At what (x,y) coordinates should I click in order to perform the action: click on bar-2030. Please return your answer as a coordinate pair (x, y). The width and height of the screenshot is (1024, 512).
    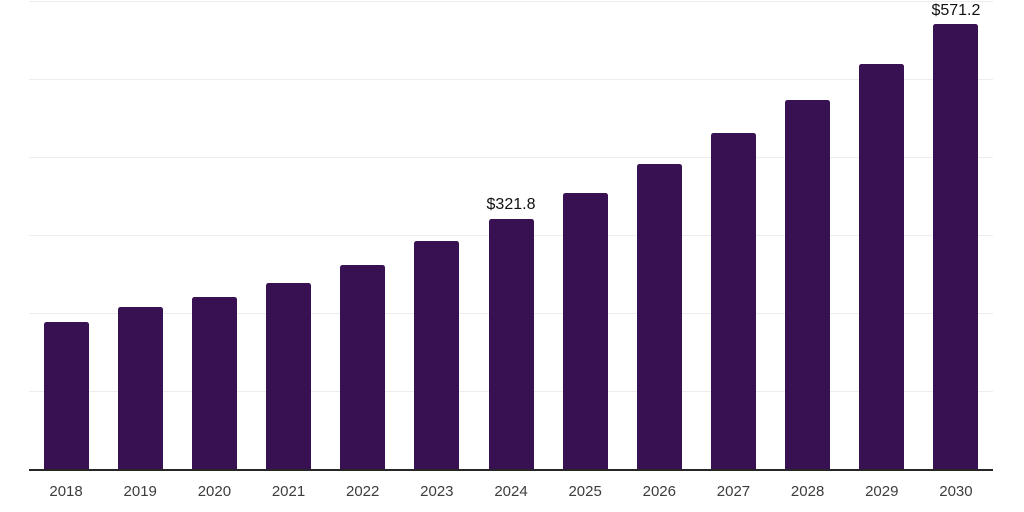
    Looking at the image, I should click on (956, 246).